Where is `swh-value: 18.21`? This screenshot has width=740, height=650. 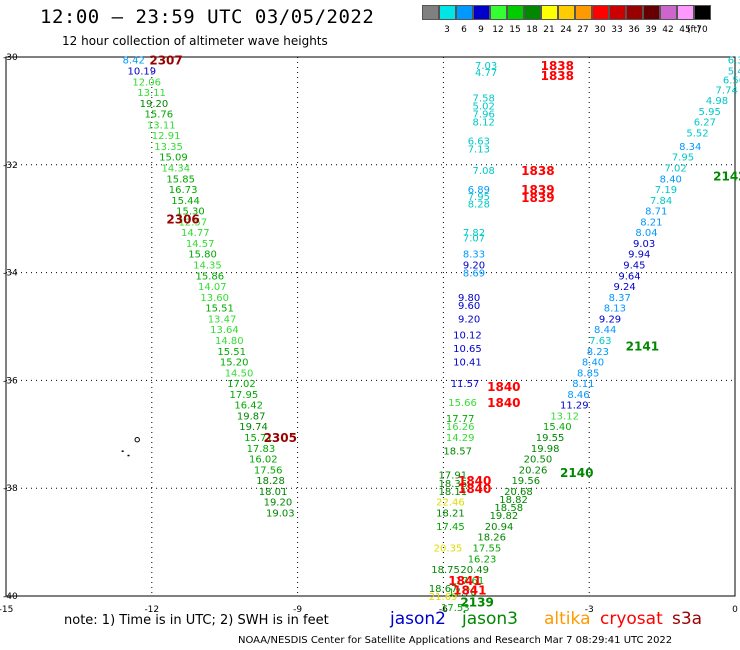
swh-value: 18.21 is located at coordinates (450, 513).